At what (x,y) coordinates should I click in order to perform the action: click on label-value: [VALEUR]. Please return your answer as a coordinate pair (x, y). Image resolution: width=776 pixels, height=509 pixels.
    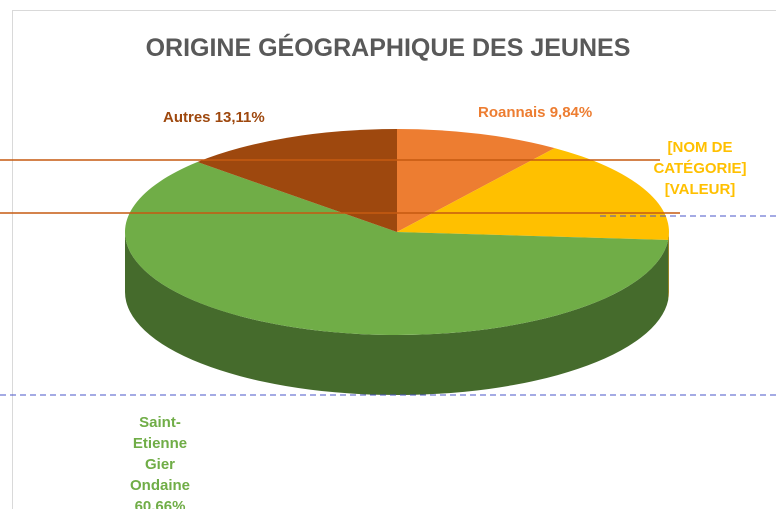
    Looking at the image, I should click on (700, 189).